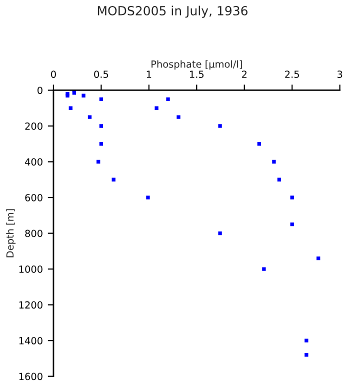 The height and width of the screenshot is (384, 345). I want to click on x-tick-label: 3, so click(339, 74).